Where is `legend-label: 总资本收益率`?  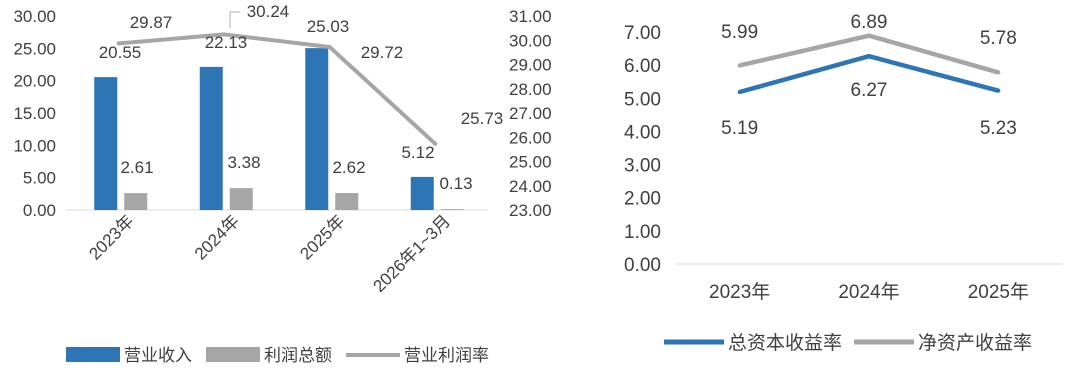 legend-label: 总资本收益率 is located at coordinates (785, 343).